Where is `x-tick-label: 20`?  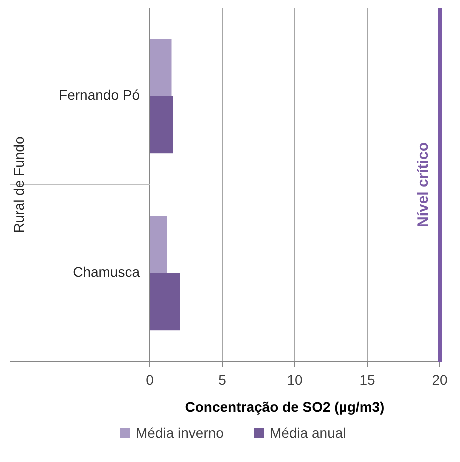
x-tick-label: 20 is located at coordinates (440, 380).